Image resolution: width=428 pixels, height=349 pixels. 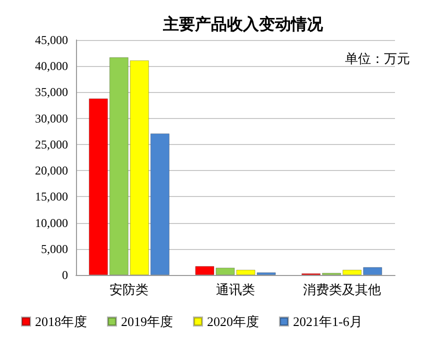 What do you see at coordinates (51, 40) in the screenshot?
I see `y-tick-label: 45,000` at bounding box center [51, 40].